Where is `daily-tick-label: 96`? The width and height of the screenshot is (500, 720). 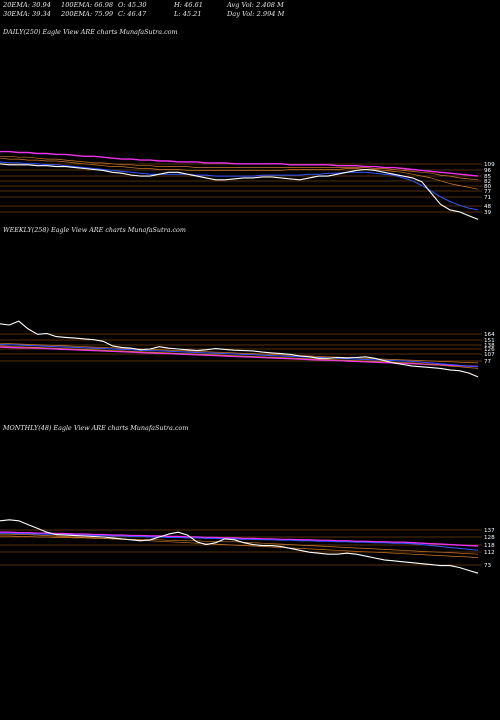 daily-tick-label: 96 is located at coordinates (488, 171).